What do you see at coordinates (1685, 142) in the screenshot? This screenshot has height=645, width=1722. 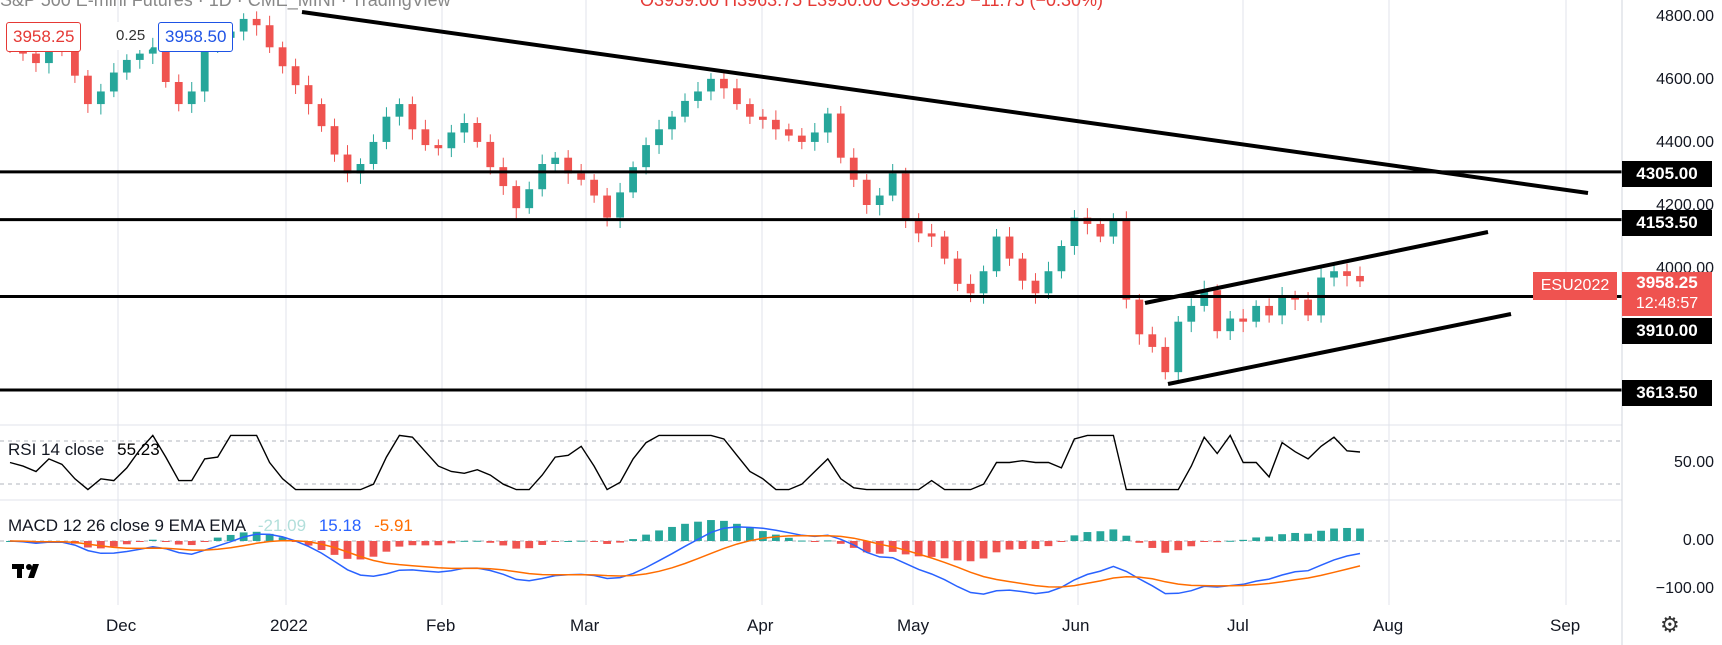 I see `price-axis-label: 4400.00` at bounding box center [1685, 142].